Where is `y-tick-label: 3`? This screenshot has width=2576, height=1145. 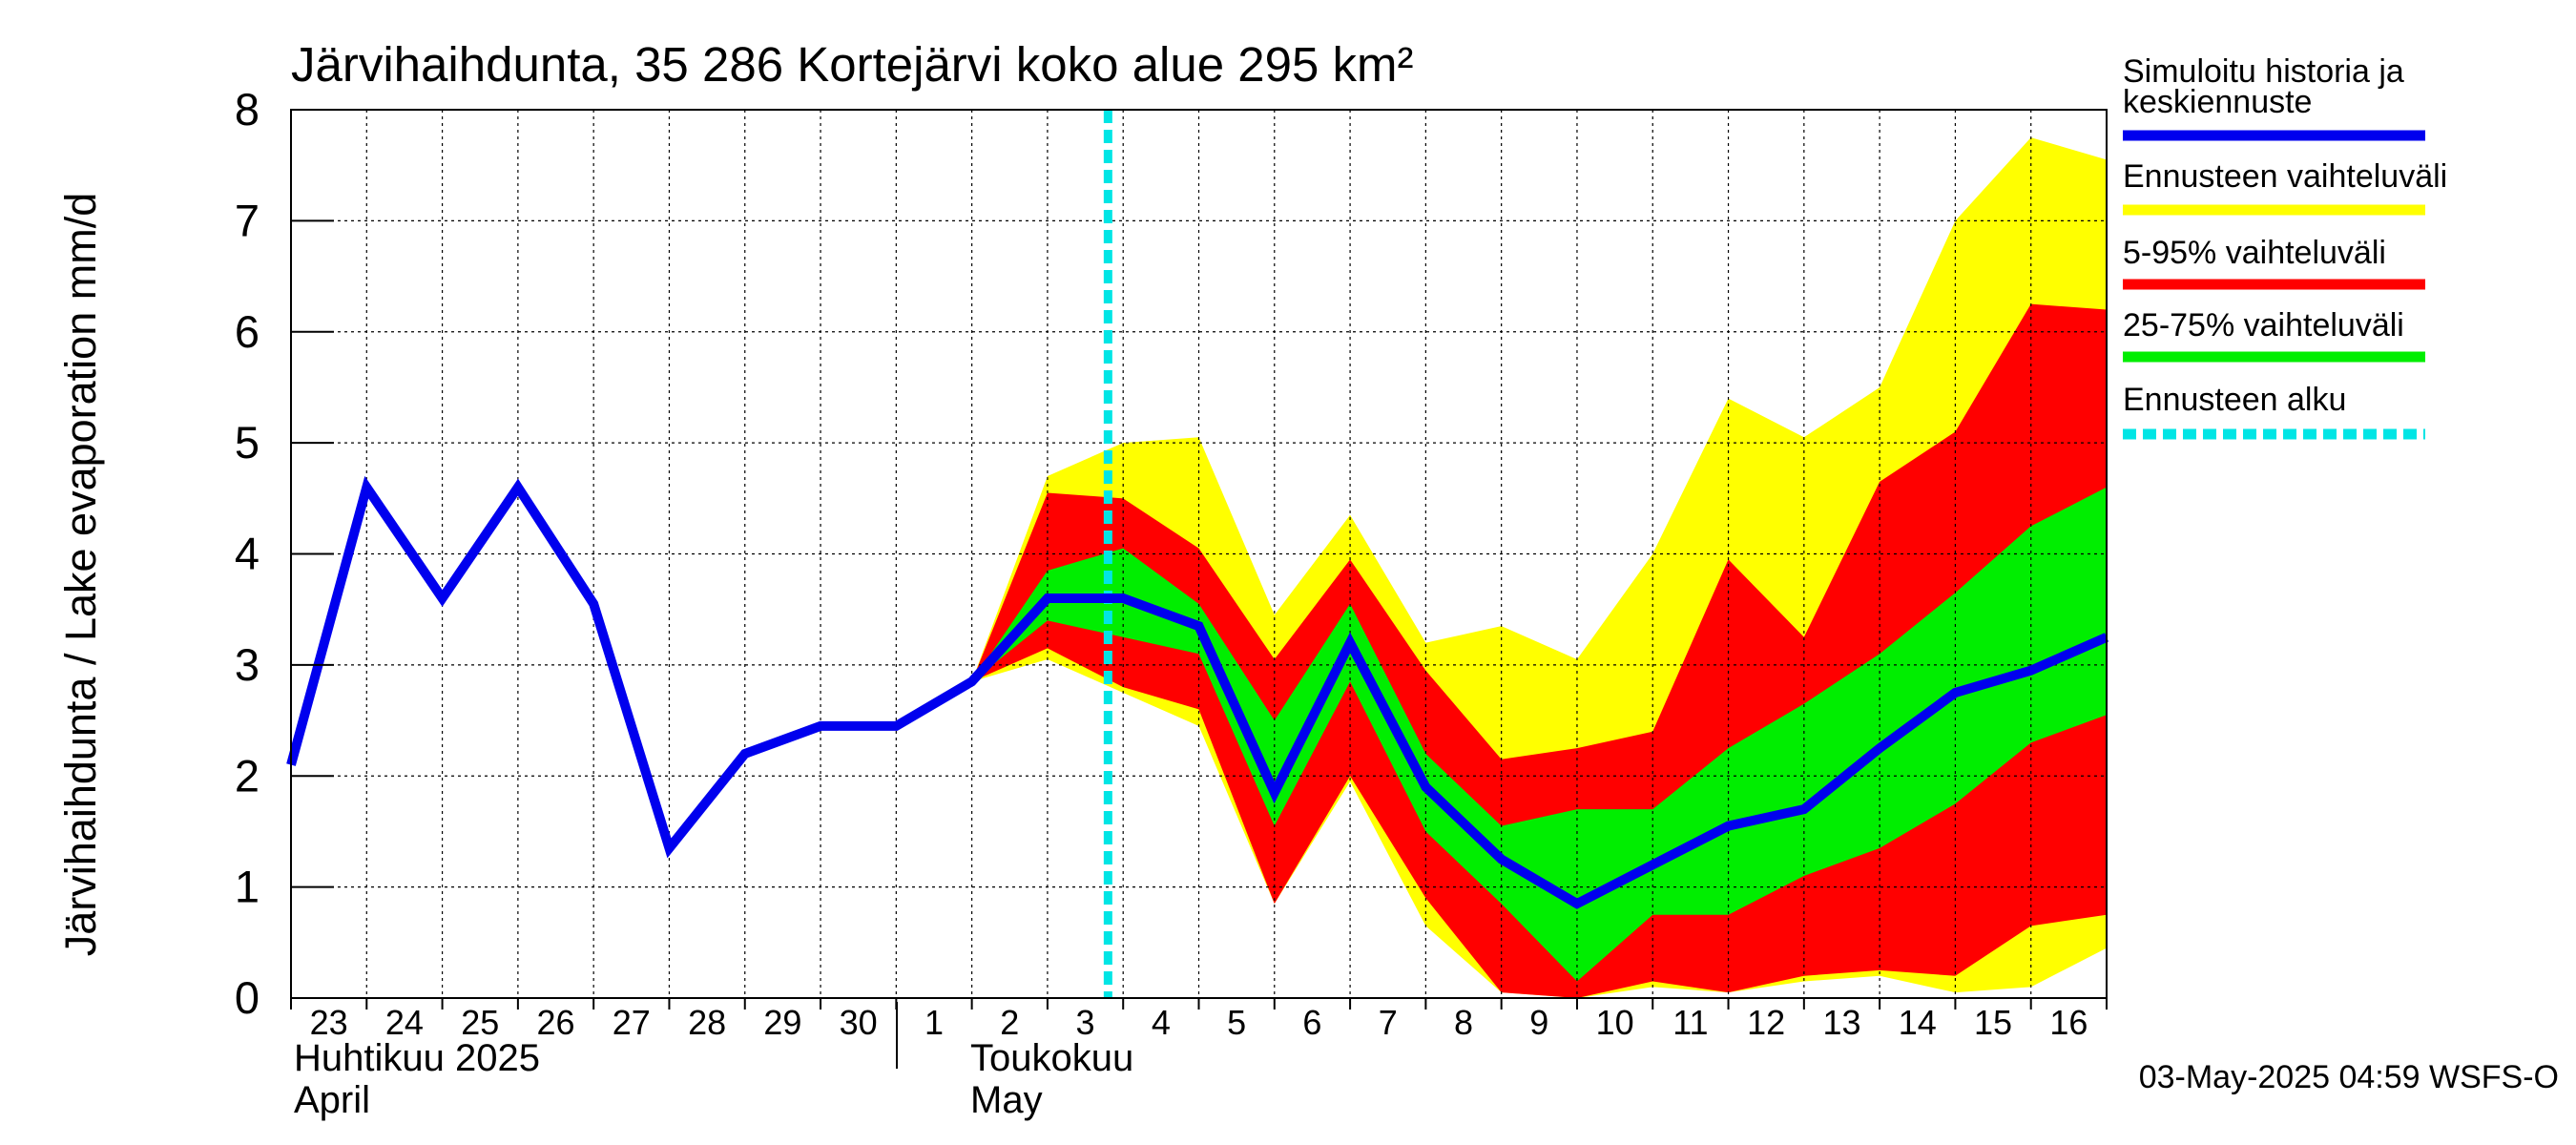
y-tick-label: 3 is located at coordinates (247, 665).